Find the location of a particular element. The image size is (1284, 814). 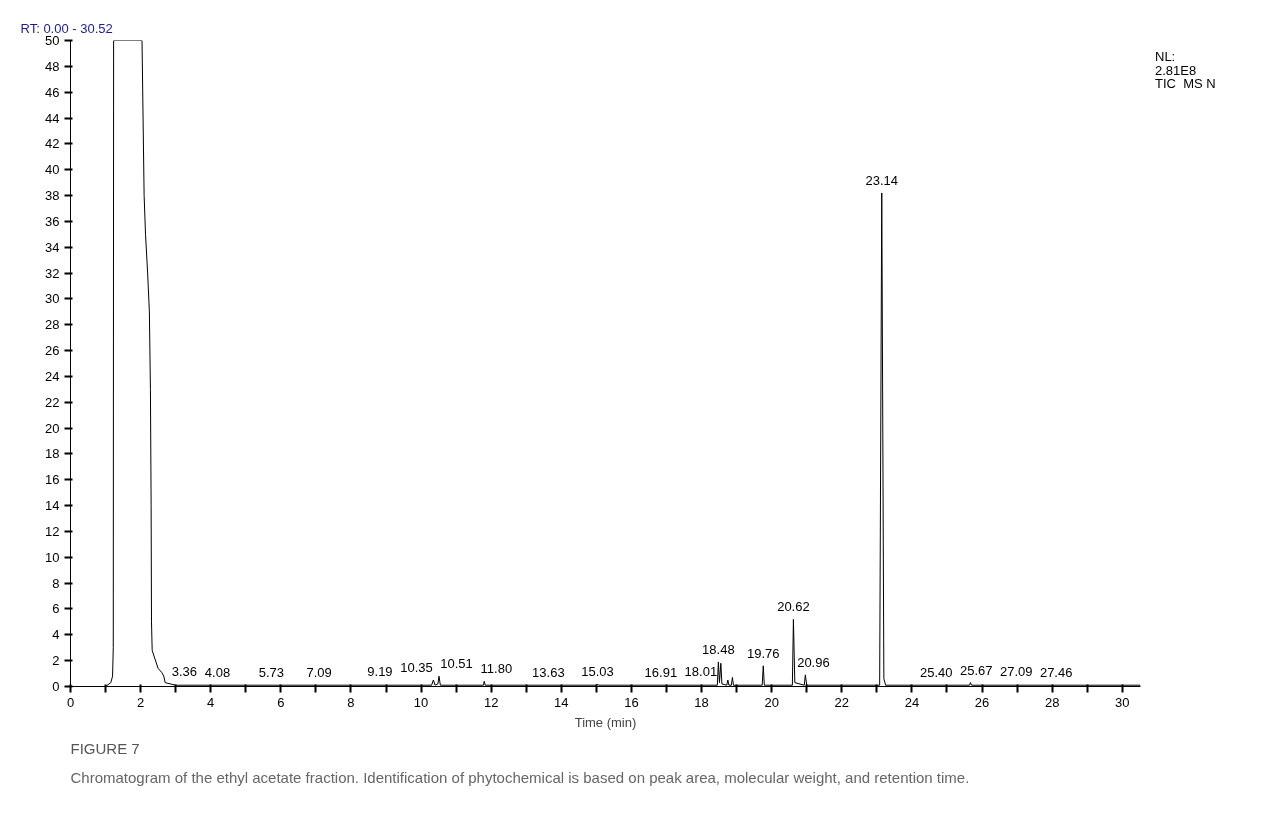

y-tick-label: 36 is located at coordinates (52, 221).